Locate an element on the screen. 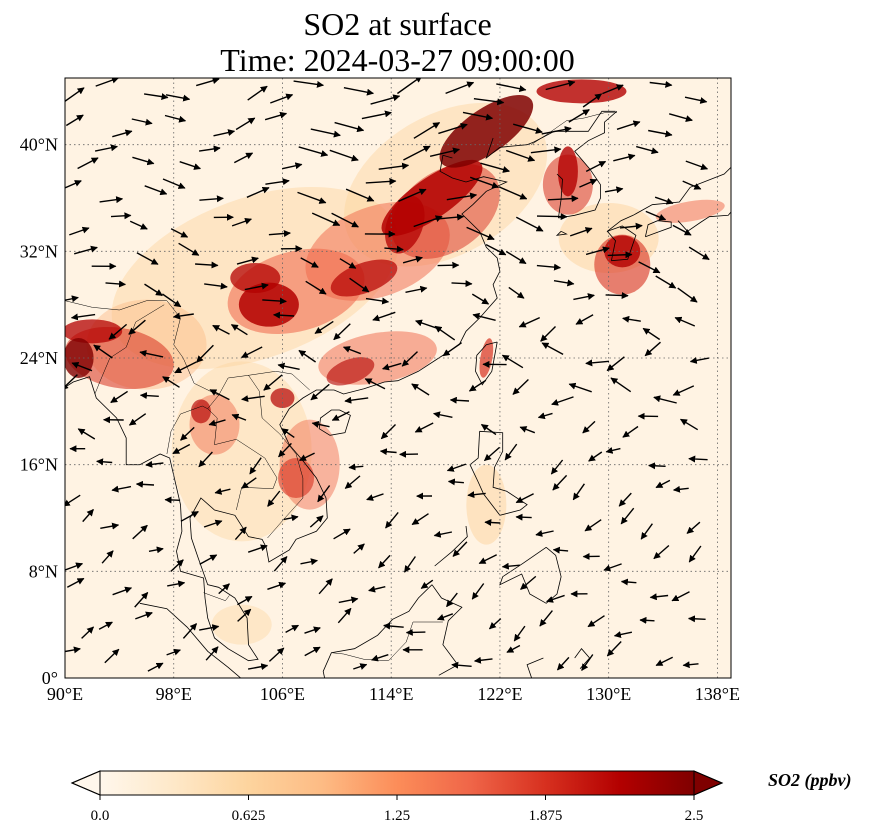 The image size is (875, 836). longitude-label: 138°E is located at coordinates (717, 694).